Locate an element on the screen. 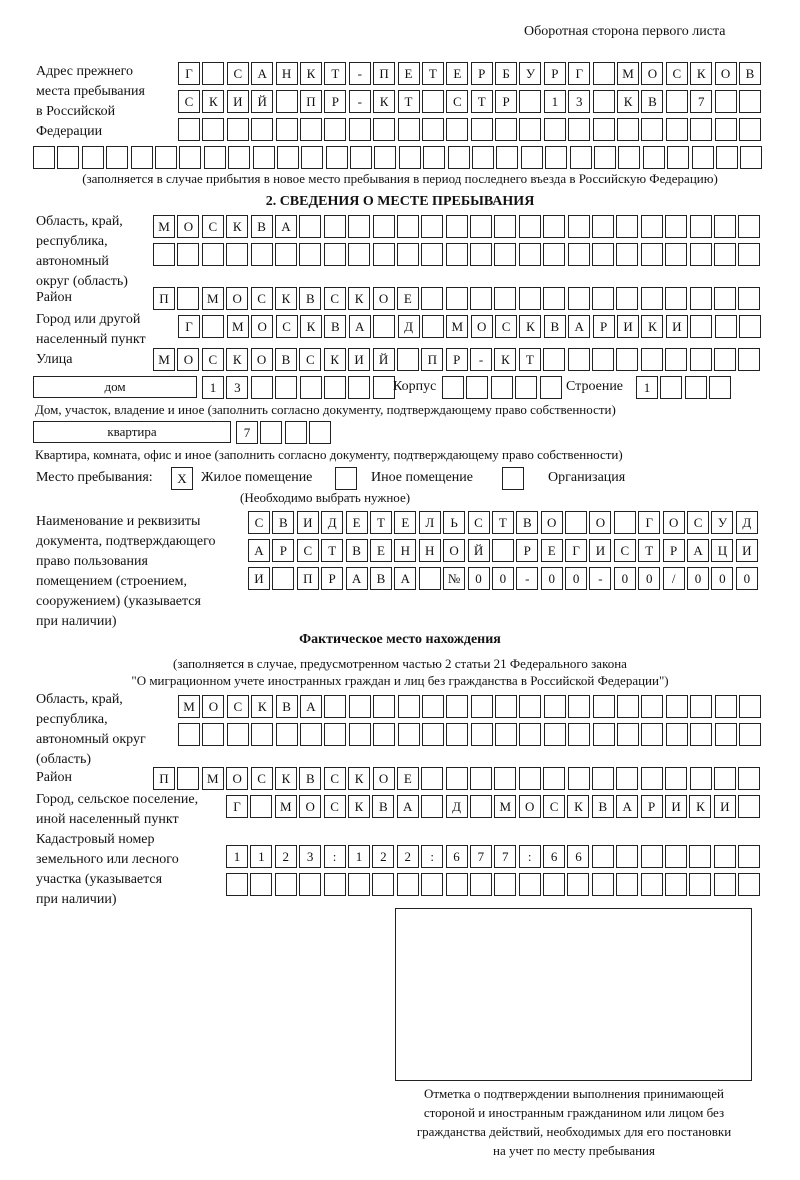 The width and height of the screenshot is (800, 1180). char-cell: : is located at coordinates (432, 856).